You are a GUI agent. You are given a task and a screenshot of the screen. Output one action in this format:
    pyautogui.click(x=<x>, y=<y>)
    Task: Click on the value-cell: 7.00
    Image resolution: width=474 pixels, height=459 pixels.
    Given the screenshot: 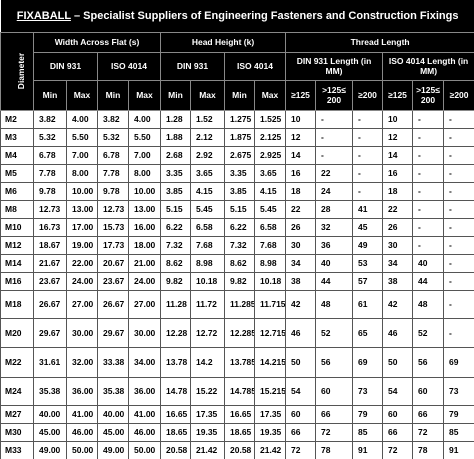 What is the action you would take?
    pyautogui.click(x=82, y=155)
    